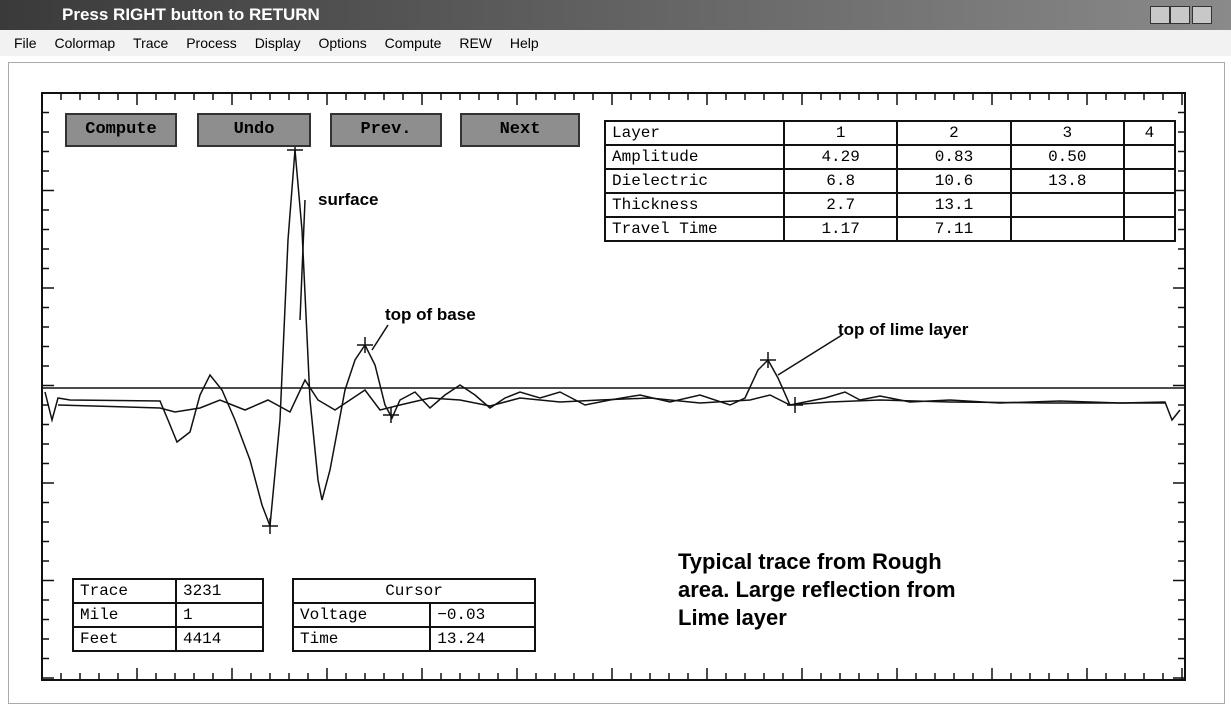  Describe the element at coordinates (840, 229) in the screenshot. I see `cell: 1.17` at that location.